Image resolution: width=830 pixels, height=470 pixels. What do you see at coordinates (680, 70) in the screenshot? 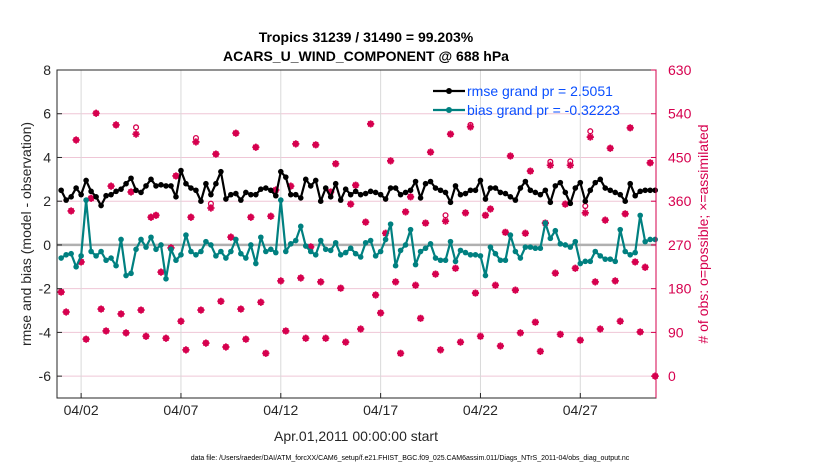
I see `y-right-tick-label: 630` at bounding box center [680, 70].